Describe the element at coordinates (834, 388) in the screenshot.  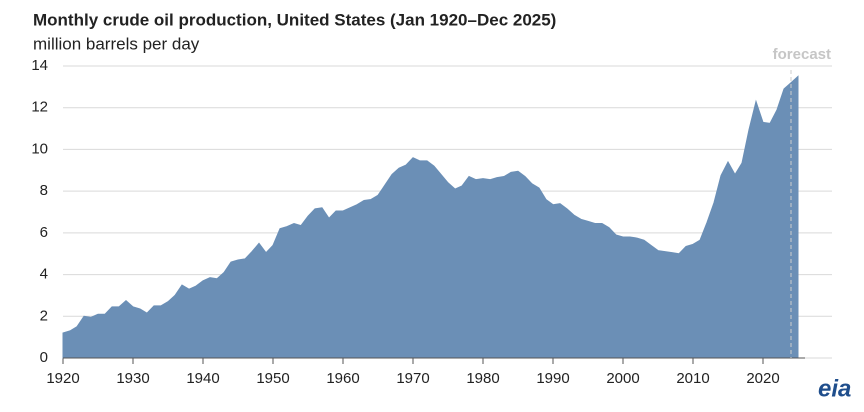
I see `logo: eia` at that location.